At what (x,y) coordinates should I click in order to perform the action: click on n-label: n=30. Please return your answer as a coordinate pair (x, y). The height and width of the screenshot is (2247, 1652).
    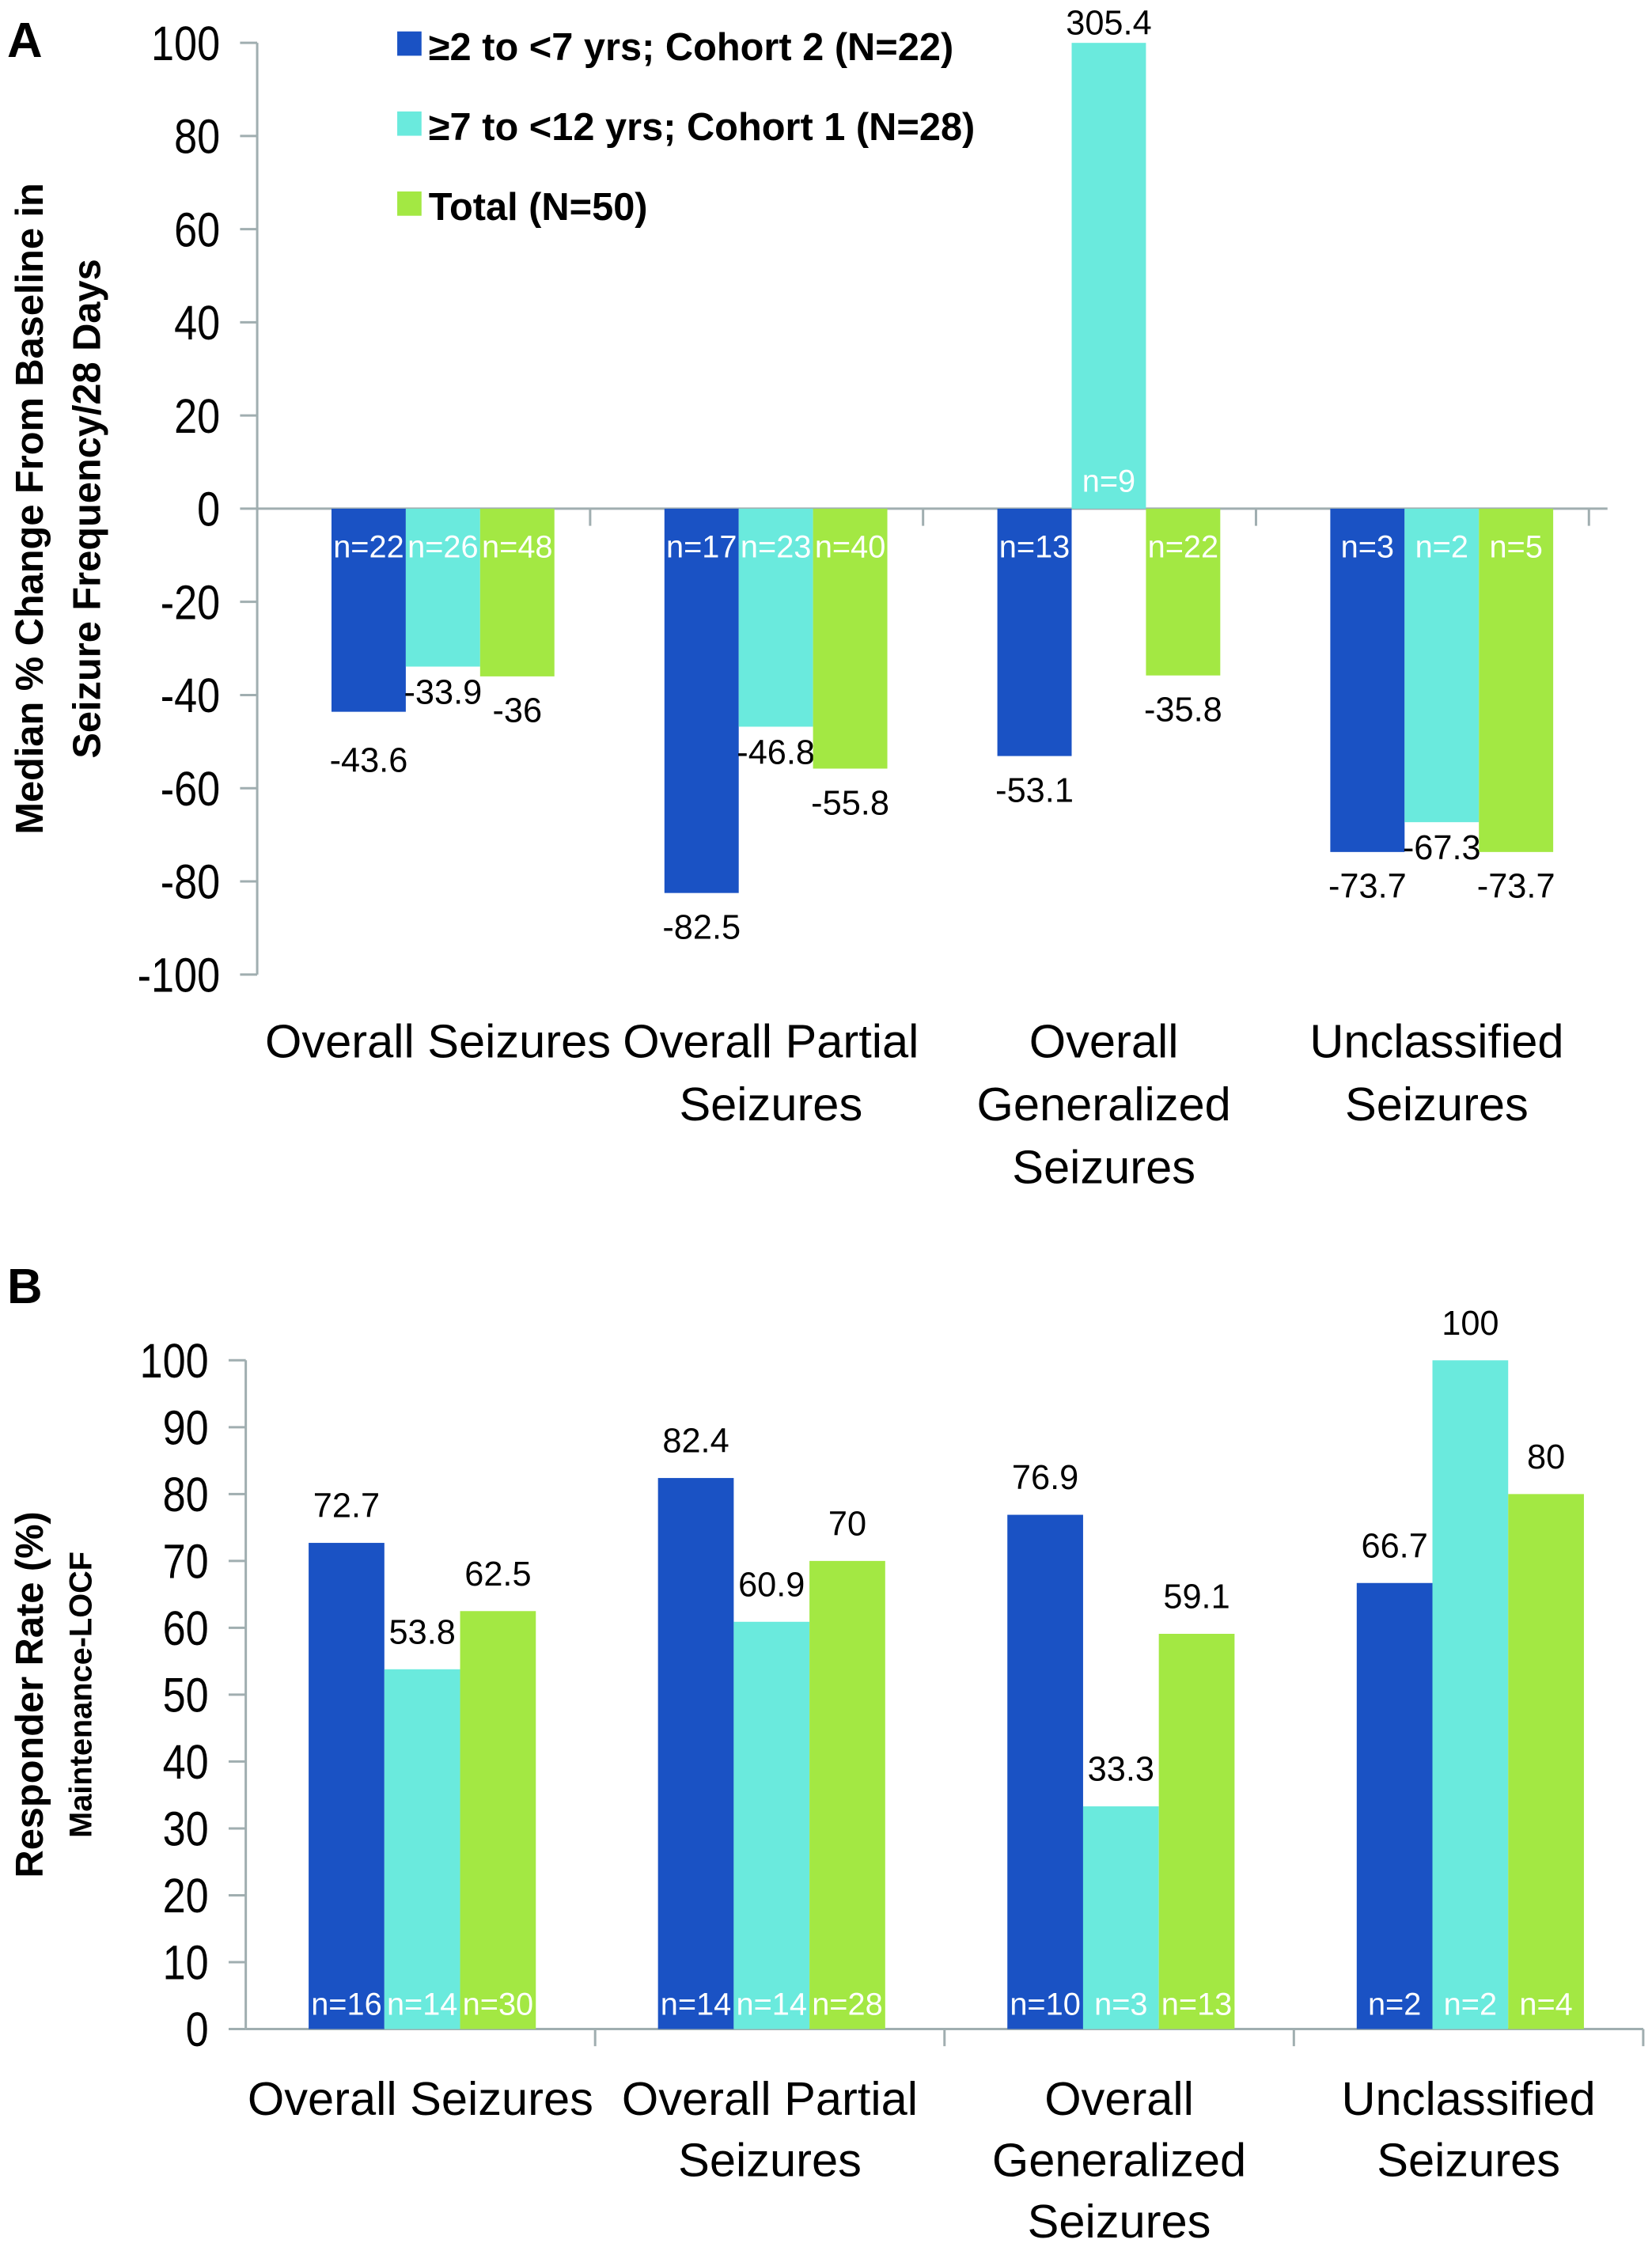
    Looking at the image, I should click on (498, 2004).